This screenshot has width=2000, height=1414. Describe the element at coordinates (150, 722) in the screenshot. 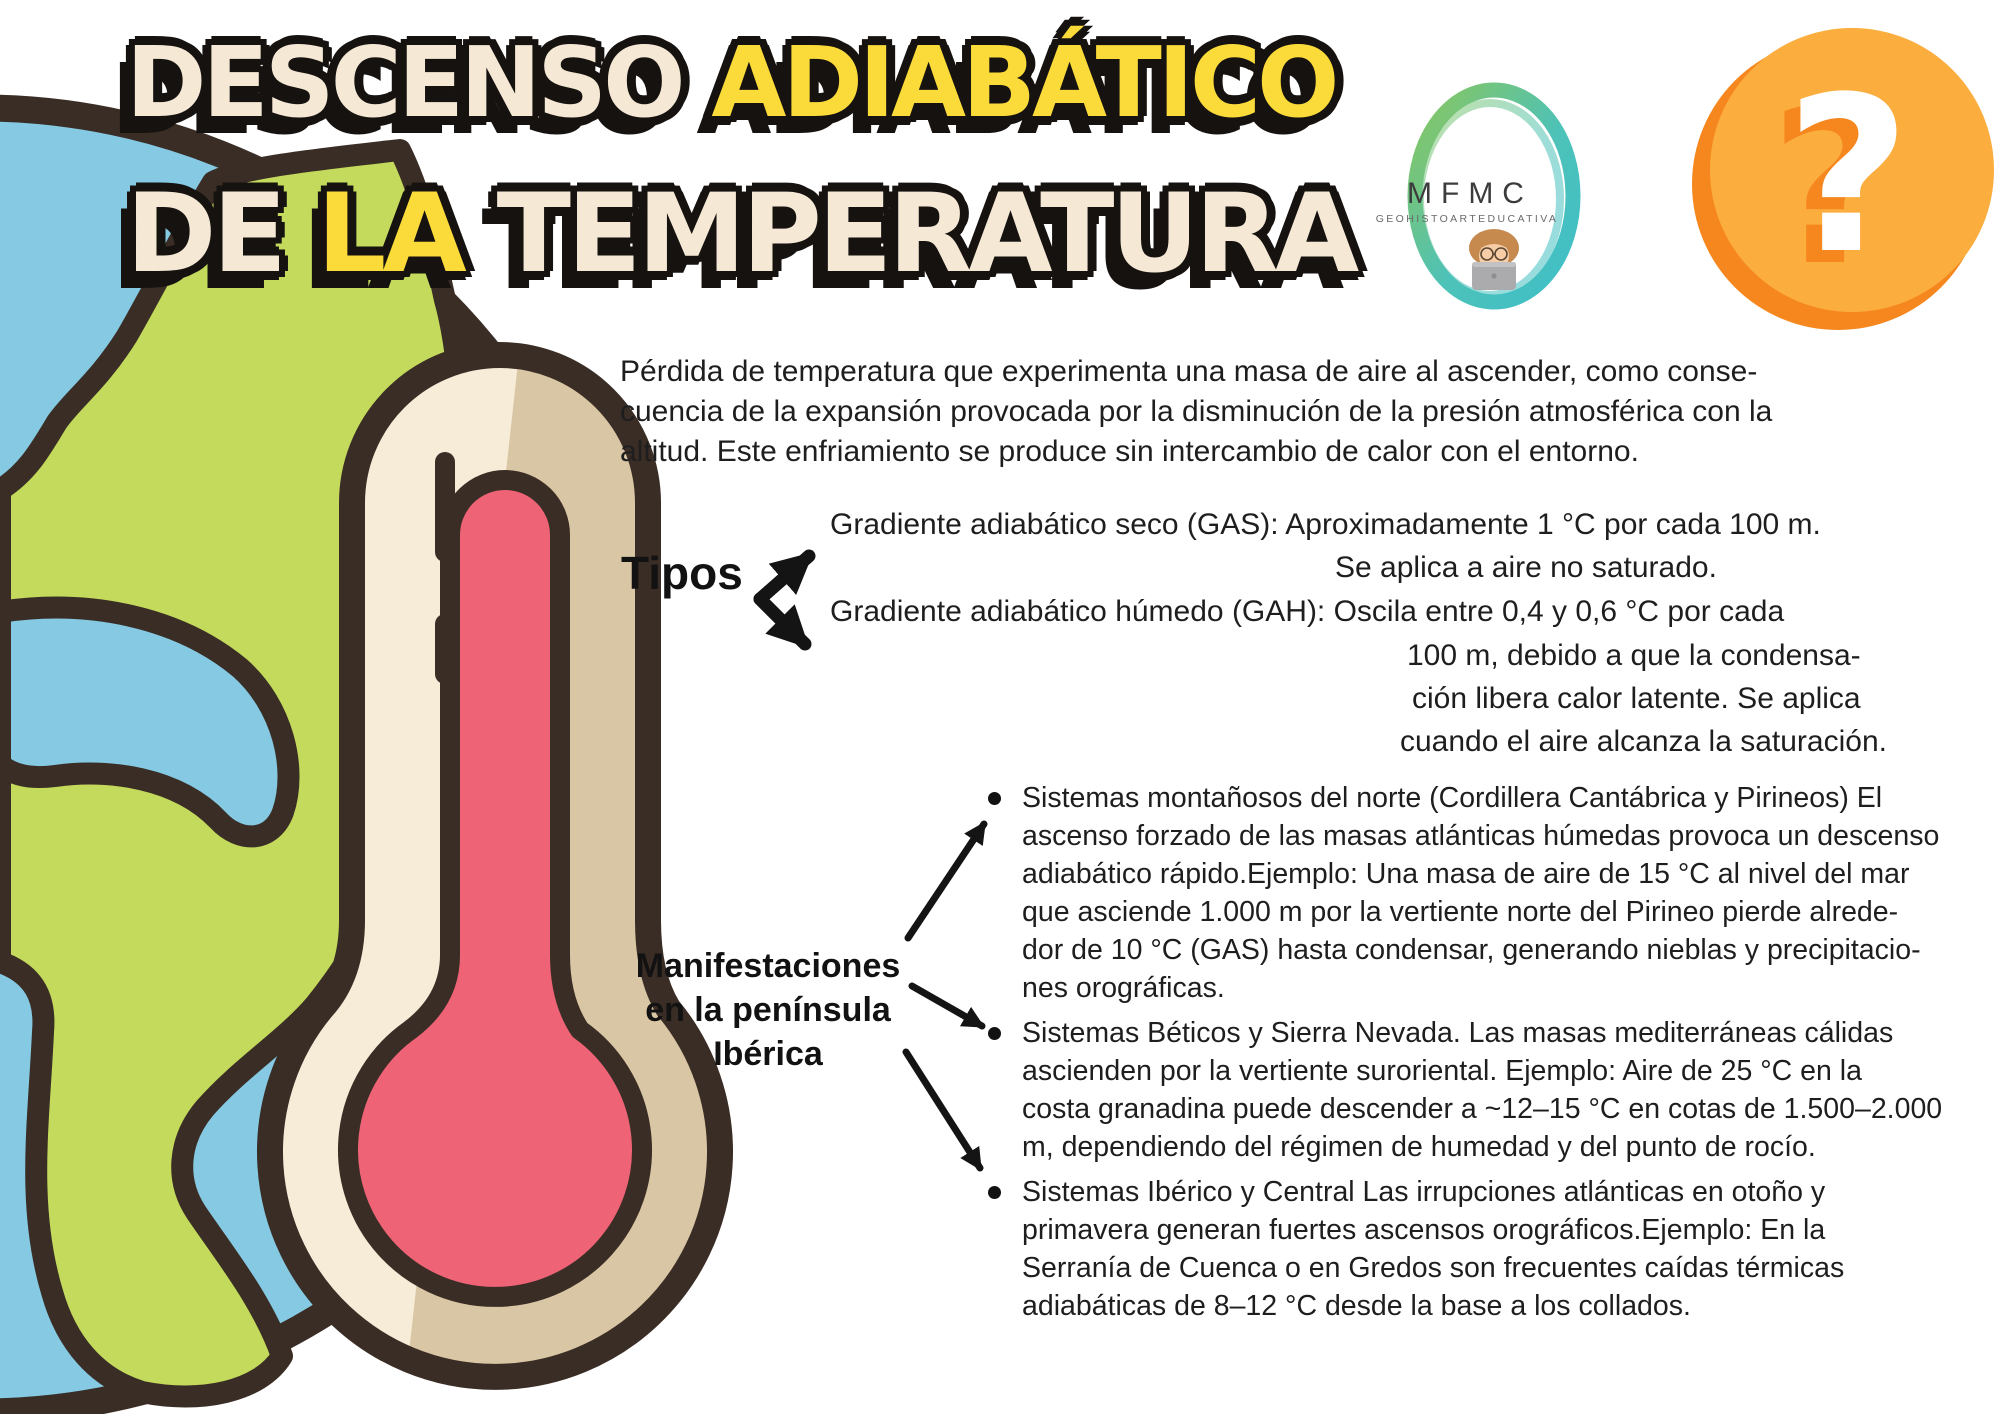

I see `earth-inlet` at that location.